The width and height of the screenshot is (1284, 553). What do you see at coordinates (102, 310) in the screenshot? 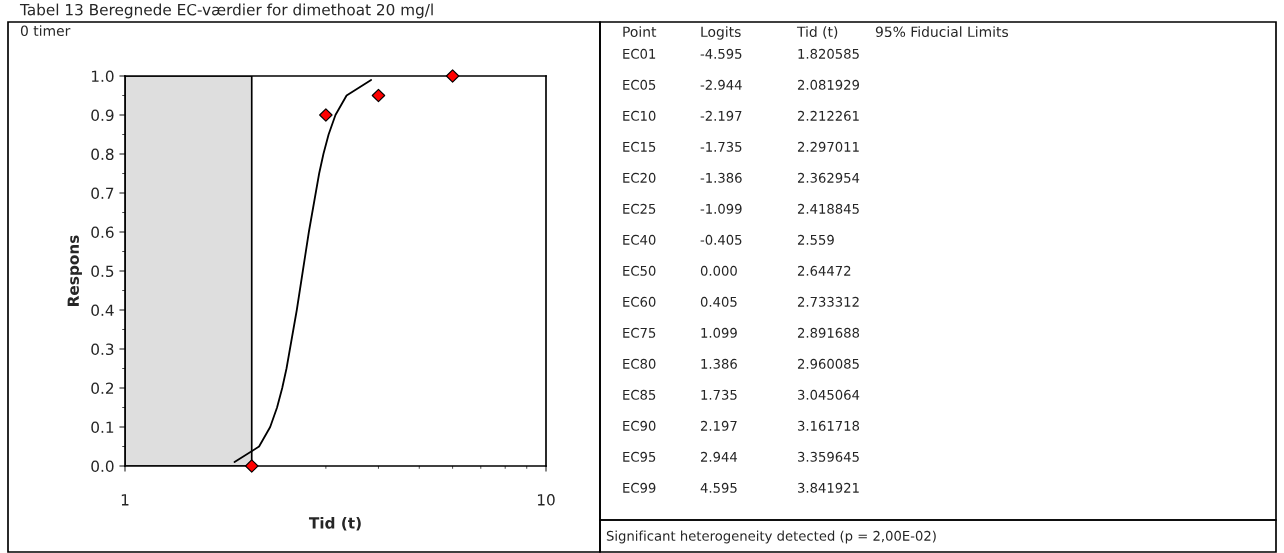
I see `y-tick-label: 0.4` at bounding box center [102, 310].